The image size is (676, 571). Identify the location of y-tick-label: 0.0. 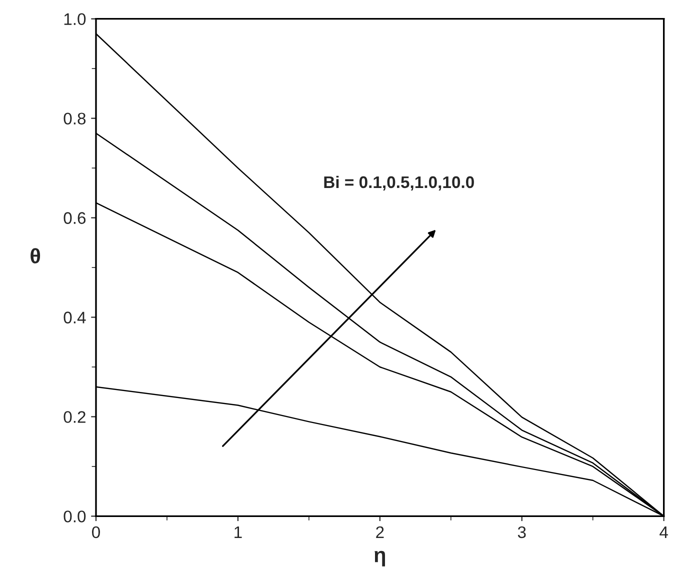
(75, 516).